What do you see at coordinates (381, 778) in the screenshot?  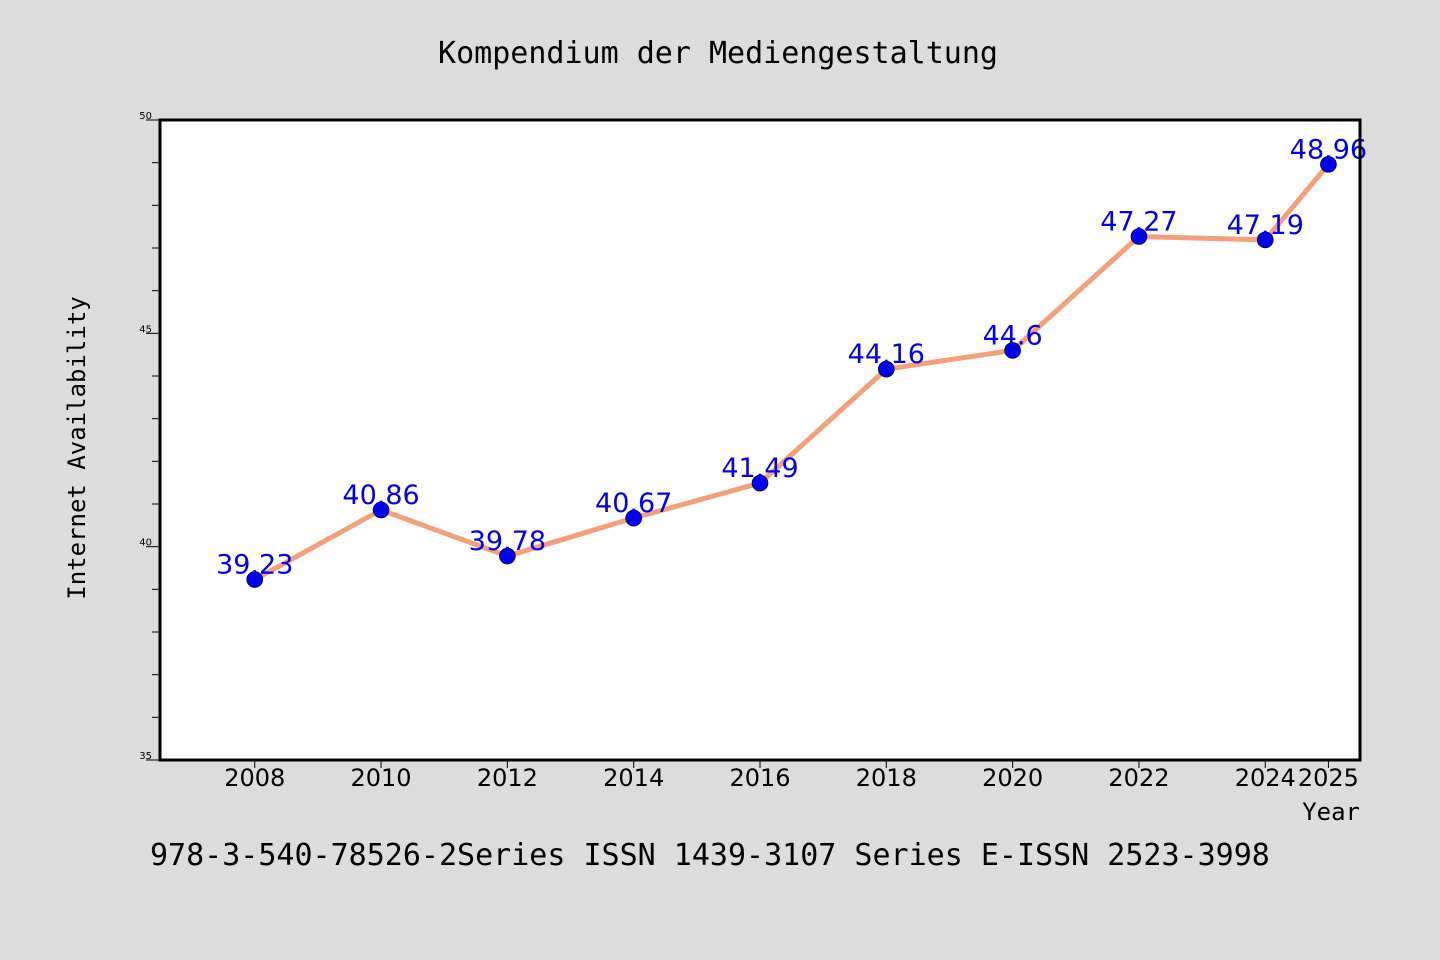 I see `x-tick-label: 2010` at bounding box center [381, 778].